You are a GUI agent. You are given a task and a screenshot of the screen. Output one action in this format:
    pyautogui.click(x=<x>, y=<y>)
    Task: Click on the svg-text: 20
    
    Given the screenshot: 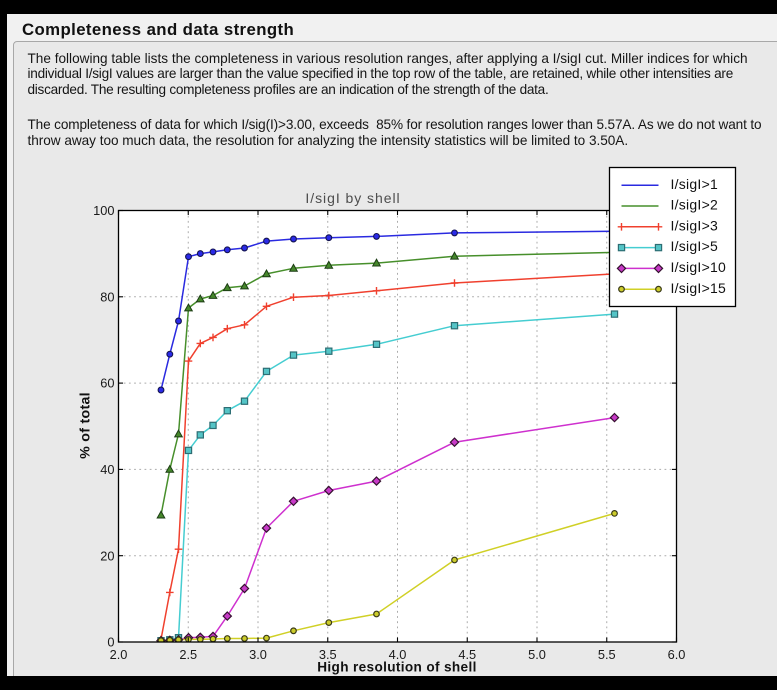 What is the action you would take?
    pyautogui.click(x=107, y=555)
    